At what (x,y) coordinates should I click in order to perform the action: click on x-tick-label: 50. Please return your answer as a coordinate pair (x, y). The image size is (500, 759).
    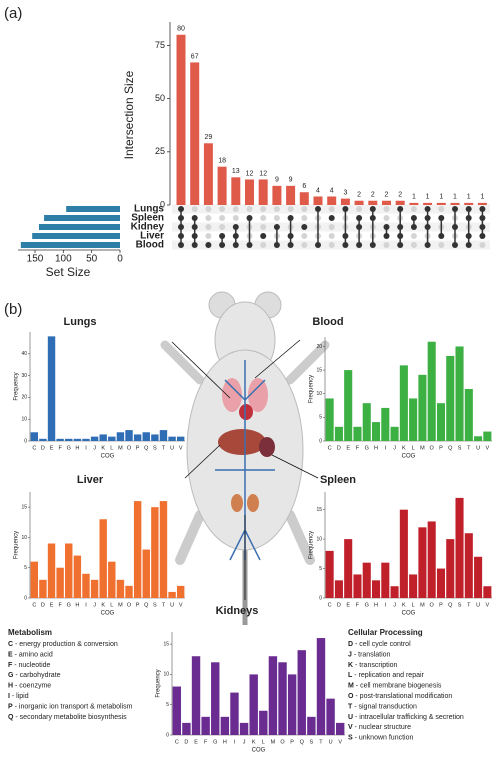
    Looking at the image, I should click on (92, 259).